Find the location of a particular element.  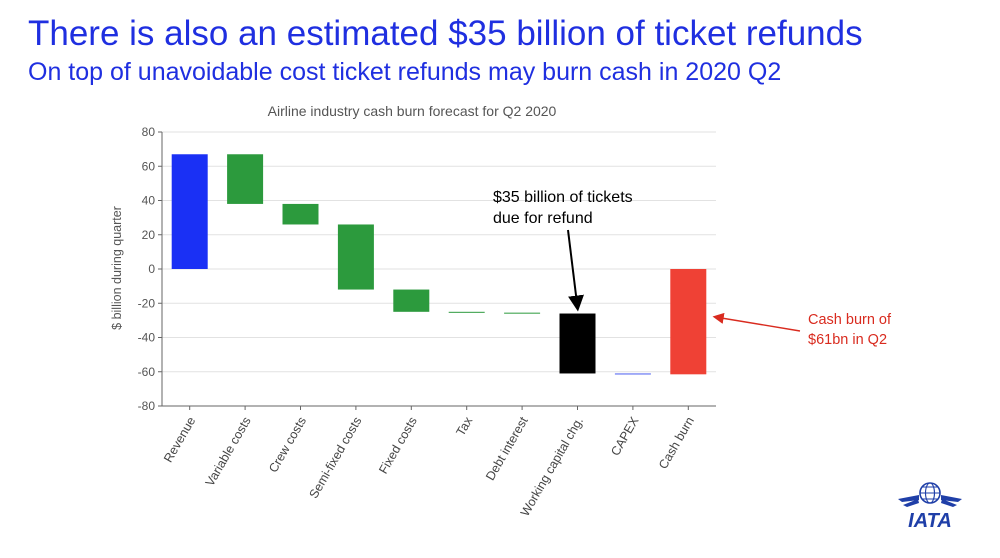

bar-semi-fixed-costs is located at coordinates (355, 257).